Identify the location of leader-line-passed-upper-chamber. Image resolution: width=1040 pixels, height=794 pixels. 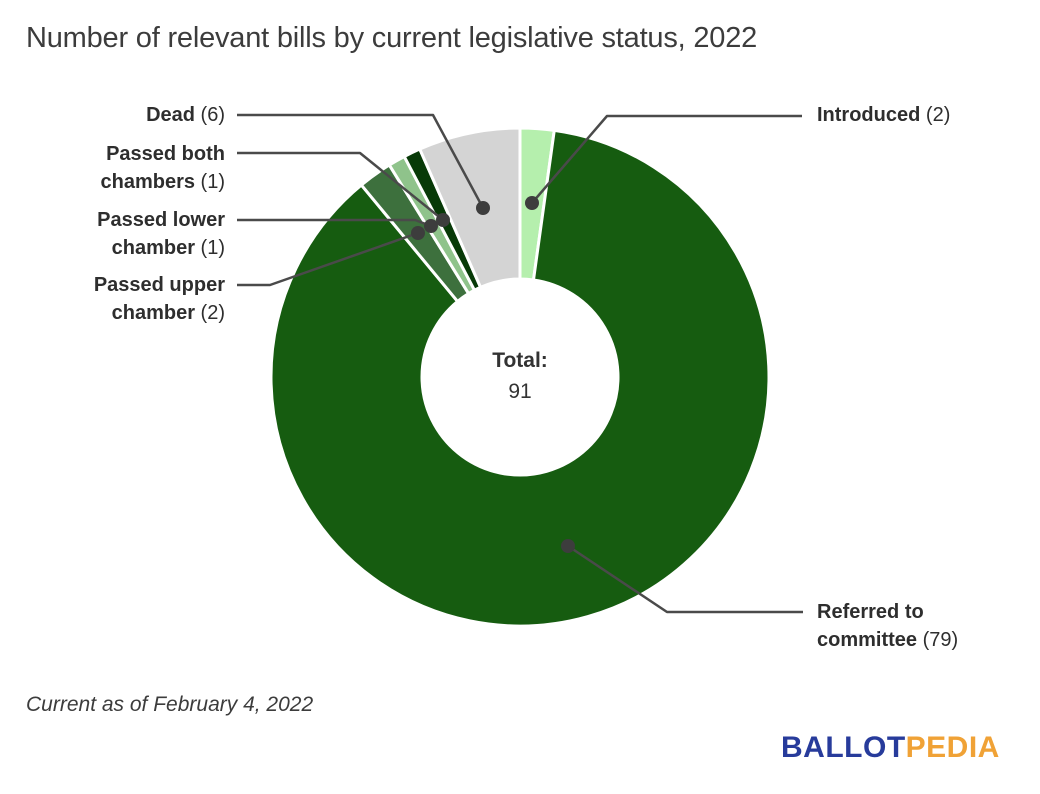
(328, 259).